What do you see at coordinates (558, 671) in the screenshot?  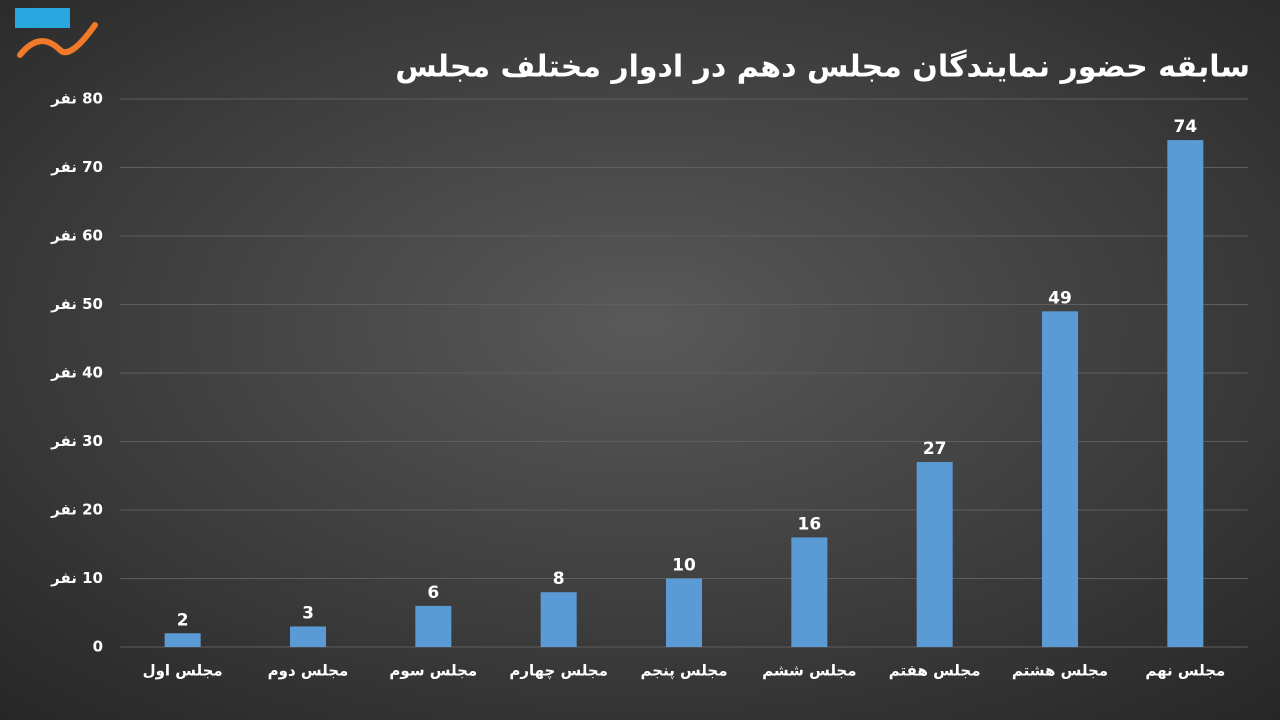 I see `x-tick-label: مجلس چهارم` at bounding box center [558, 671].